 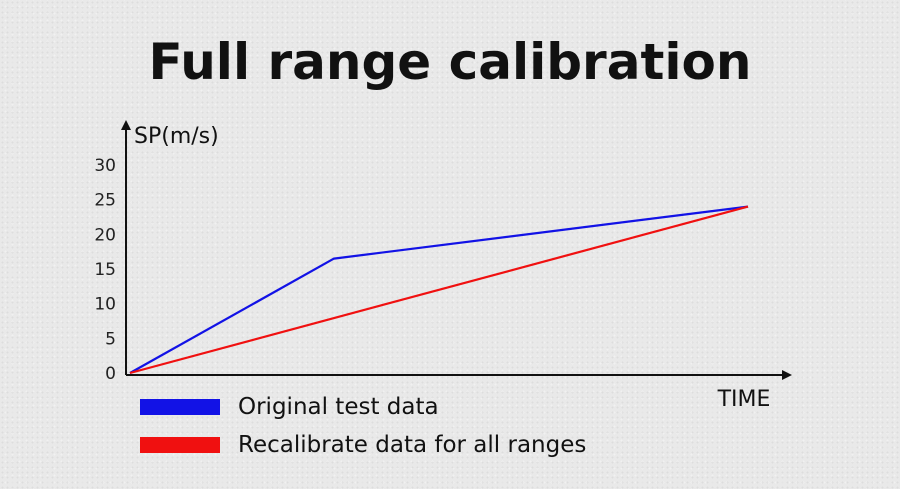 What do you see at coordinates (105, 235) in the screenshot?
I see `y-tick-label: 20` at bounding box center [105, 235].